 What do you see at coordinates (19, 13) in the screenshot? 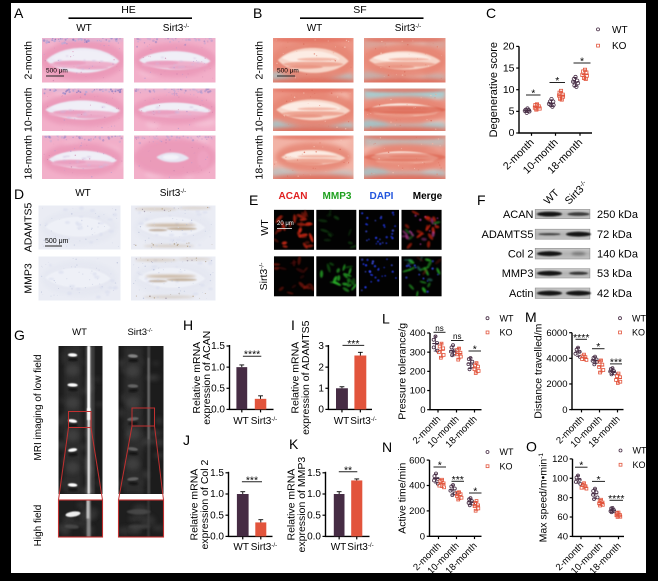
I see `svg-text: A` at bounding box center [19, 13].